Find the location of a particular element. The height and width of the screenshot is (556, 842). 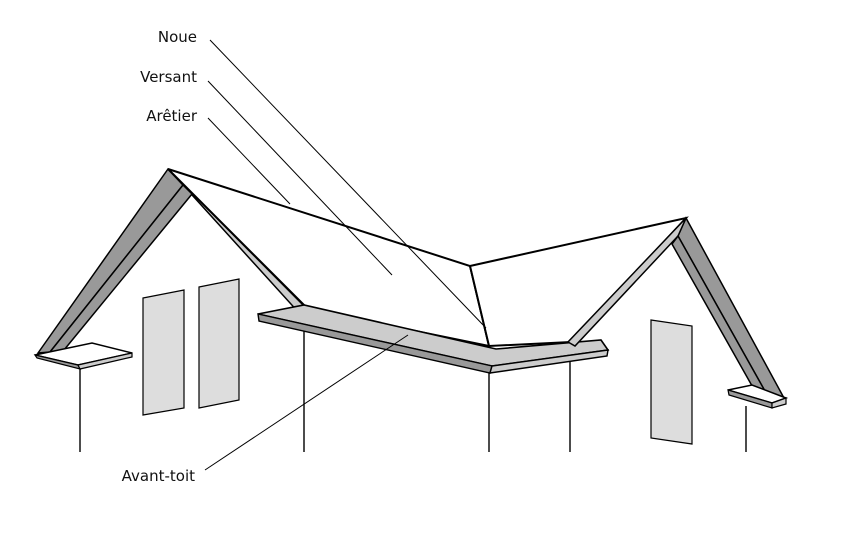

right-gable-fascia is located at coordinates (676, 308).